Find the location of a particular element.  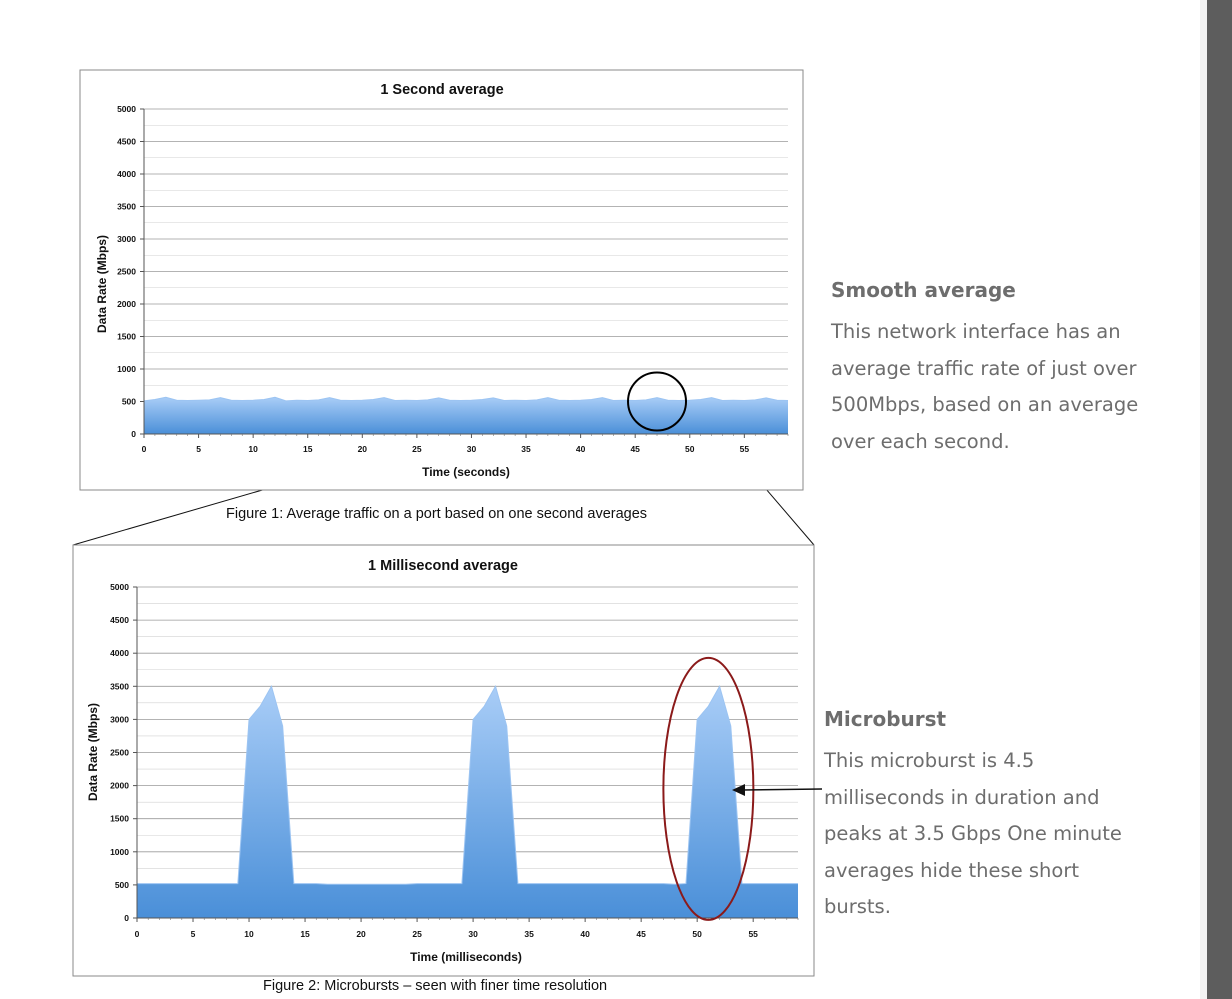

microburst-heading: Microburst is located at coordinates (885, 719).